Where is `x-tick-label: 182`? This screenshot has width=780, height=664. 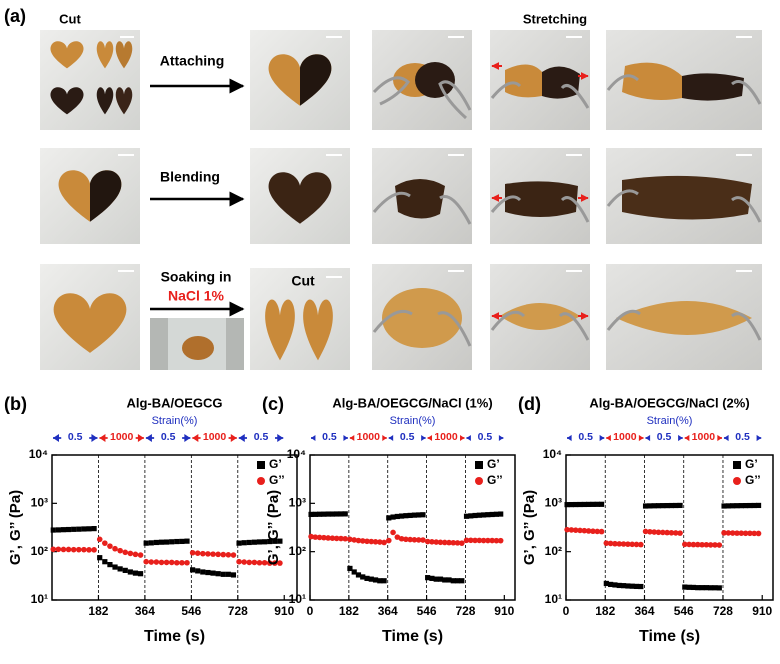 x-tick-label: 182 is located at coordinates (349, 611).